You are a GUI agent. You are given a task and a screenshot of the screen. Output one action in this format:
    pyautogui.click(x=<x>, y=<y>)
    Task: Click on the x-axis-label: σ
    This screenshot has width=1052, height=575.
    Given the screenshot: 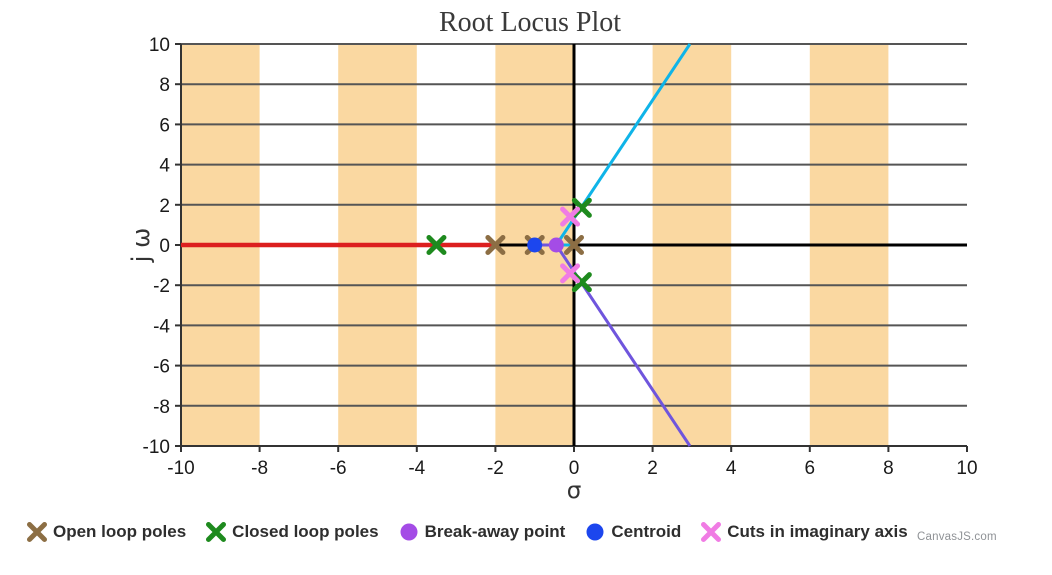 What is the action you would take?
    pyautogui.click(x=574, y=491)
    